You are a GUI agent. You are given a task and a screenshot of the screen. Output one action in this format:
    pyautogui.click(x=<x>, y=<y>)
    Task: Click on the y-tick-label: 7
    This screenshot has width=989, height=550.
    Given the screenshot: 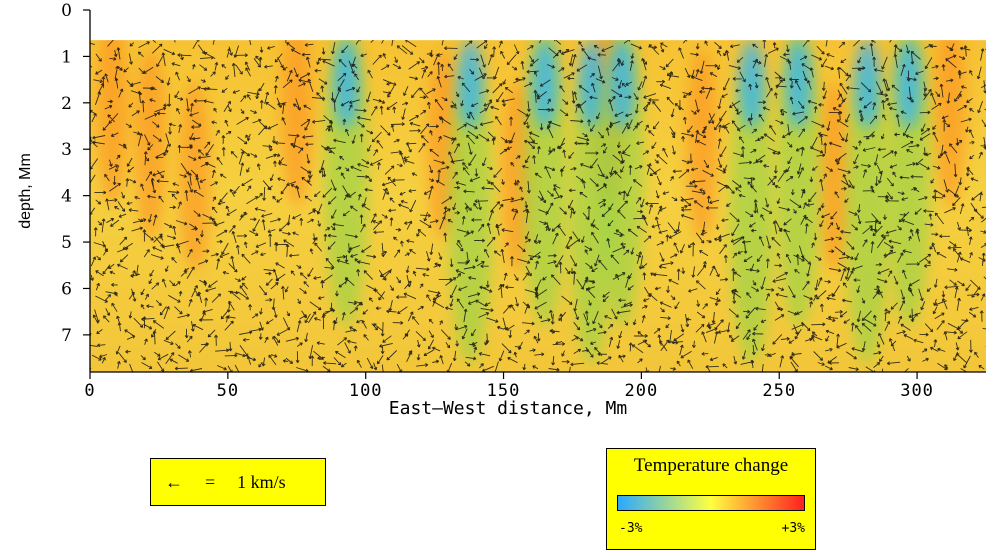 What is the action you would take?
    pyautogui.click(x=66, y=336)
    